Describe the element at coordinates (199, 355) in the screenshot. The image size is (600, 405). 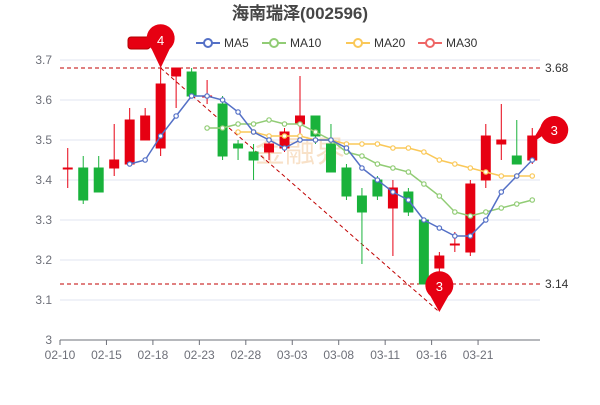
I see `x-tick-label: 02-23` at that location.